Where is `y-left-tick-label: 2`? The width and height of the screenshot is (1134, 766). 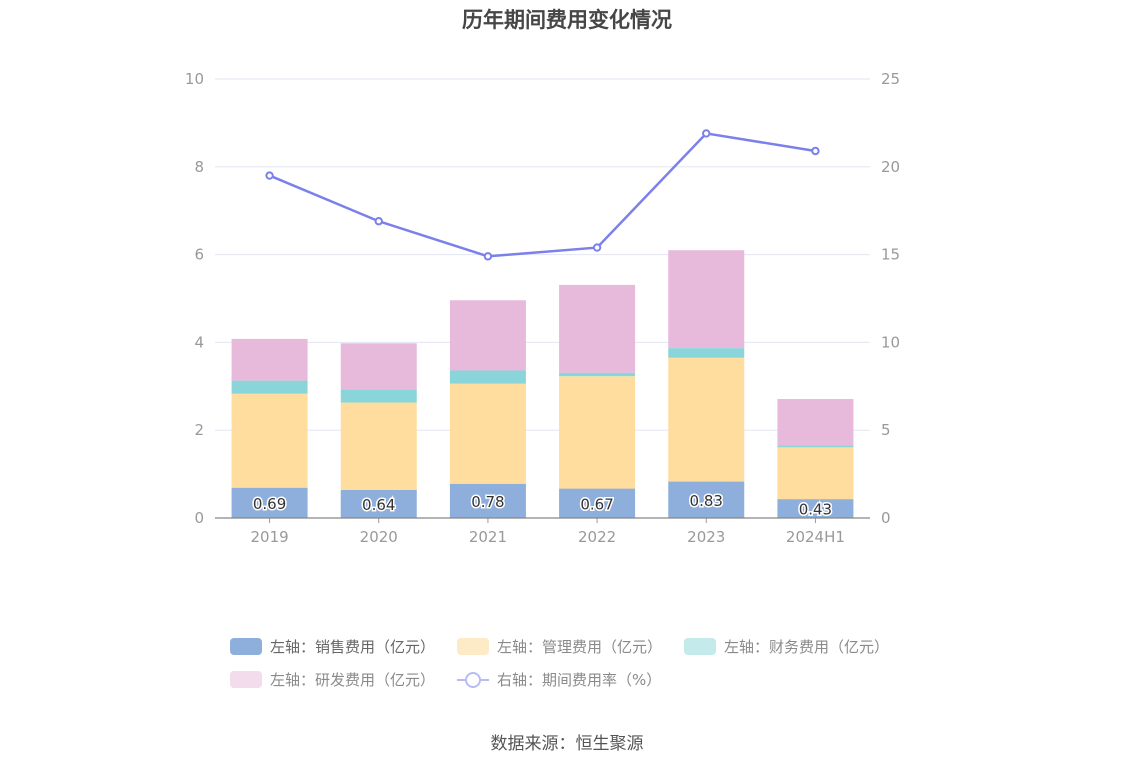
y-left-tick-label: 2 is located at coordinates (199, 430).